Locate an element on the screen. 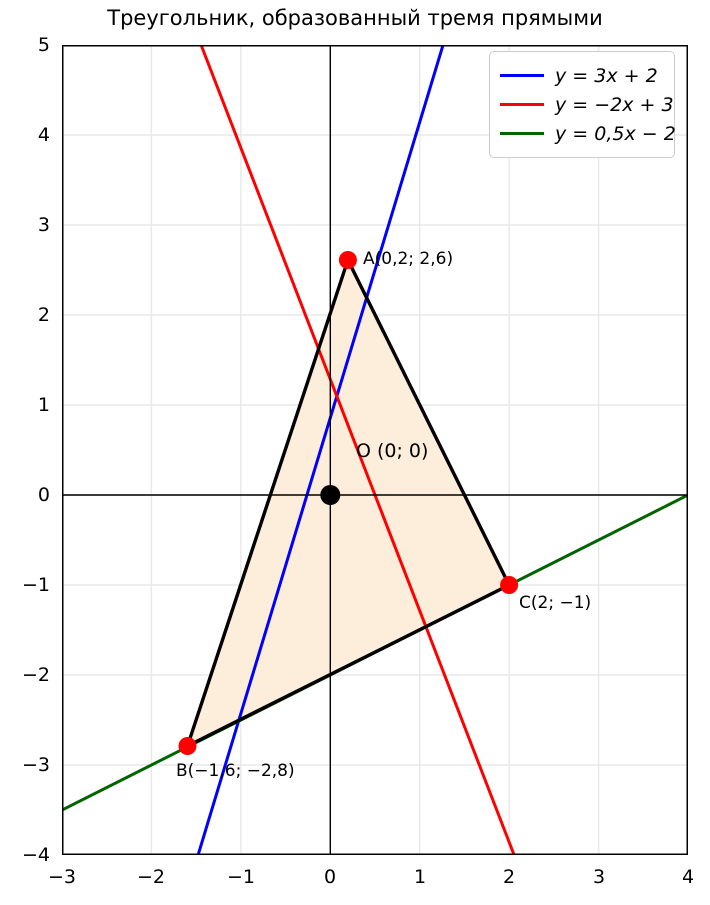  y-tick-label-neg2: −2 is located at coordinates (35, 675).